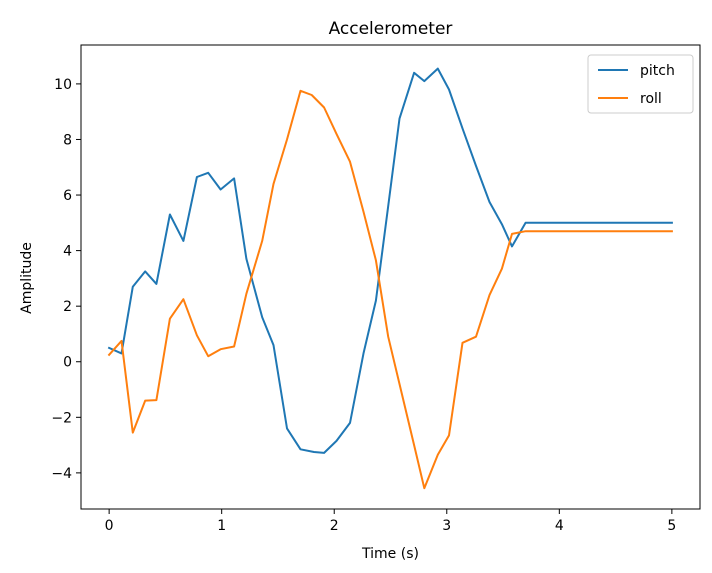 The height and width of the screenshot is (573, 712). Describe the element at coordinates (391, 29) in the screenshot. I see `chart-title: Accelerometer` at that location.